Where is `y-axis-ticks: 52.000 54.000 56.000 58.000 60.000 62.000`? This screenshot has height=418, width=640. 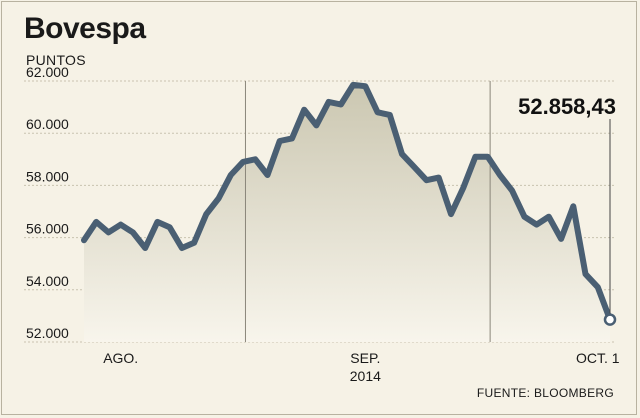
y-axis-ticks: 52.000 54.000 56.000 58.000 60.000 62.000 is located at coordinates (47, 202).